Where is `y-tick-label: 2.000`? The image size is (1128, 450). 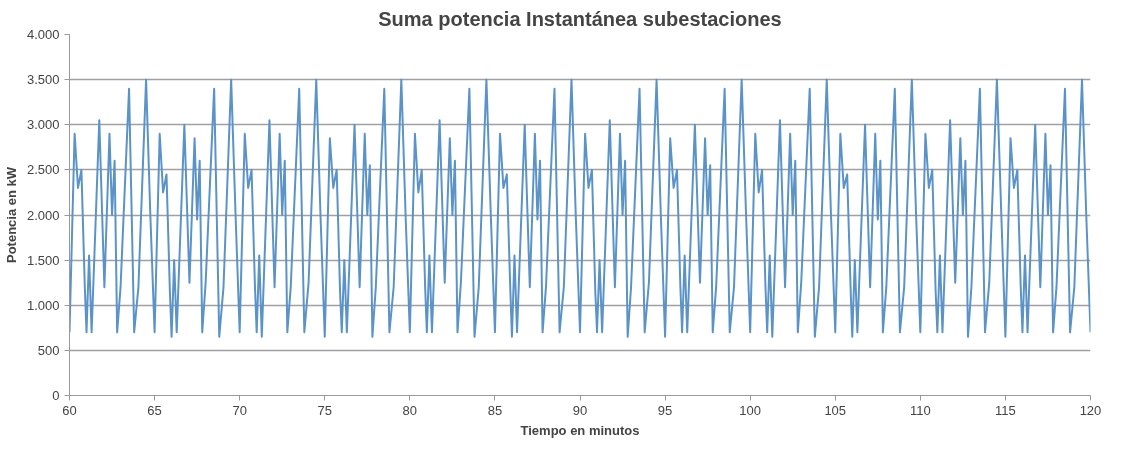 y-tick-label: 2.000 is located at coordinates (43, 215).